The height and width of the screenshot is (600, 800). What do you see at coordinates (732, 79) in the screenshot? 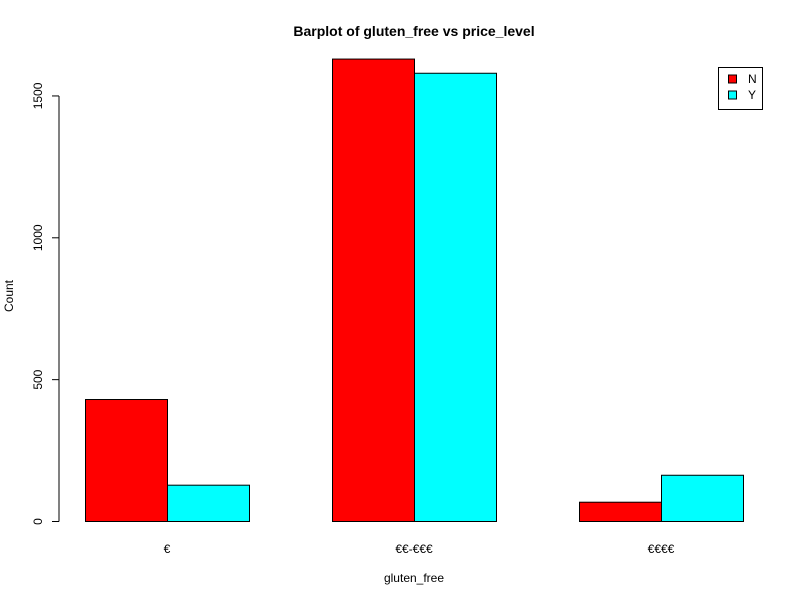
I see `legend-swatch-n` at bounding box center [732, 79].